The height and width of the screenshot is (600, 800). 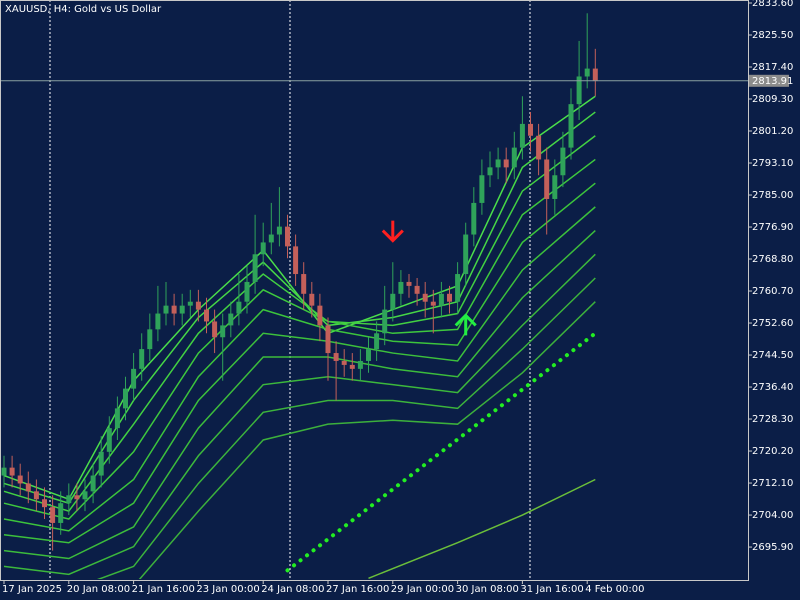 What do you see at coordinates (772, 259) in the screenshot?
I see `y-tick-label: 2768.80` at bounding box center [772, 259].